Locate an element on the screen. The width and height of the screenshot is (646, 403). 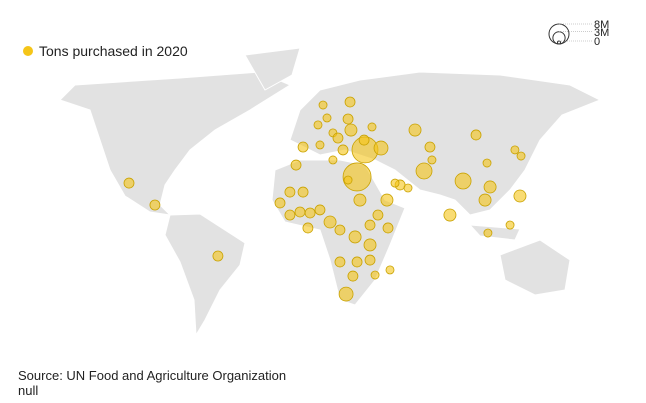
size-legend-label: 3M is located at coordinates (601, 33).